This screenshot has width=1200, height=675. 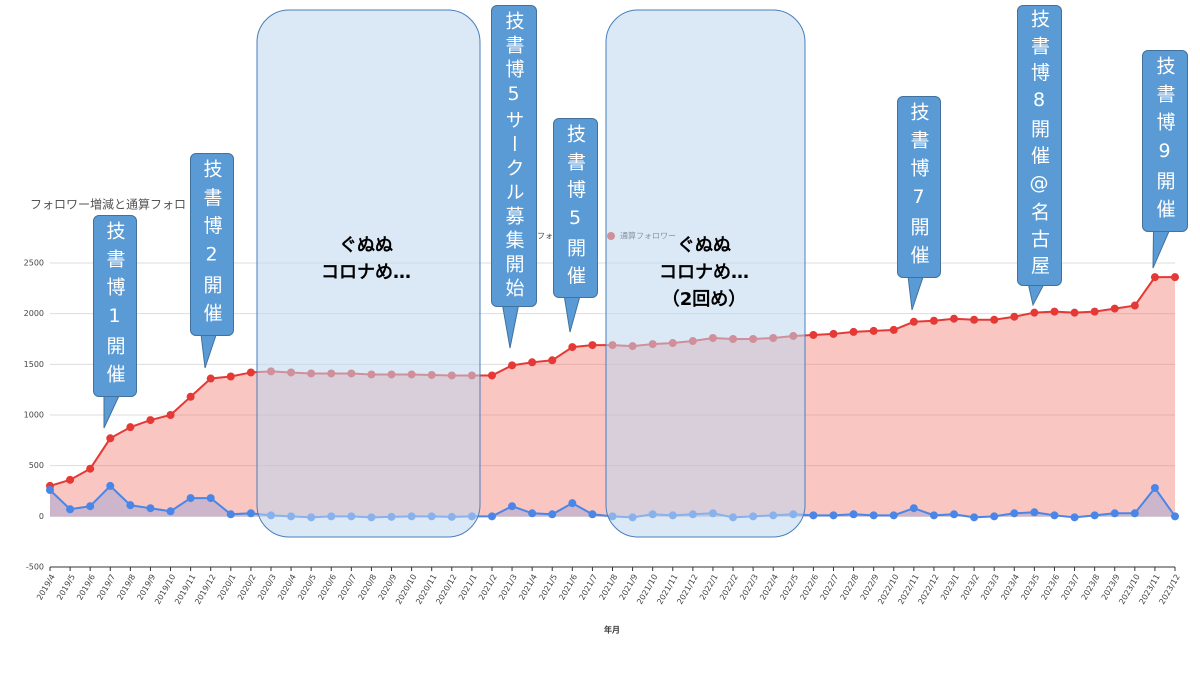 I want to click on x-tick-label: 2019/6, so click(x=86, y=587).